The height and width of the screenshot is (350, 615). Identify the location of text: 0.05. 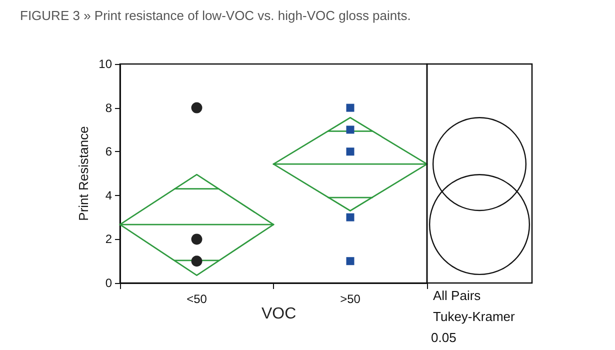
(443, 337).